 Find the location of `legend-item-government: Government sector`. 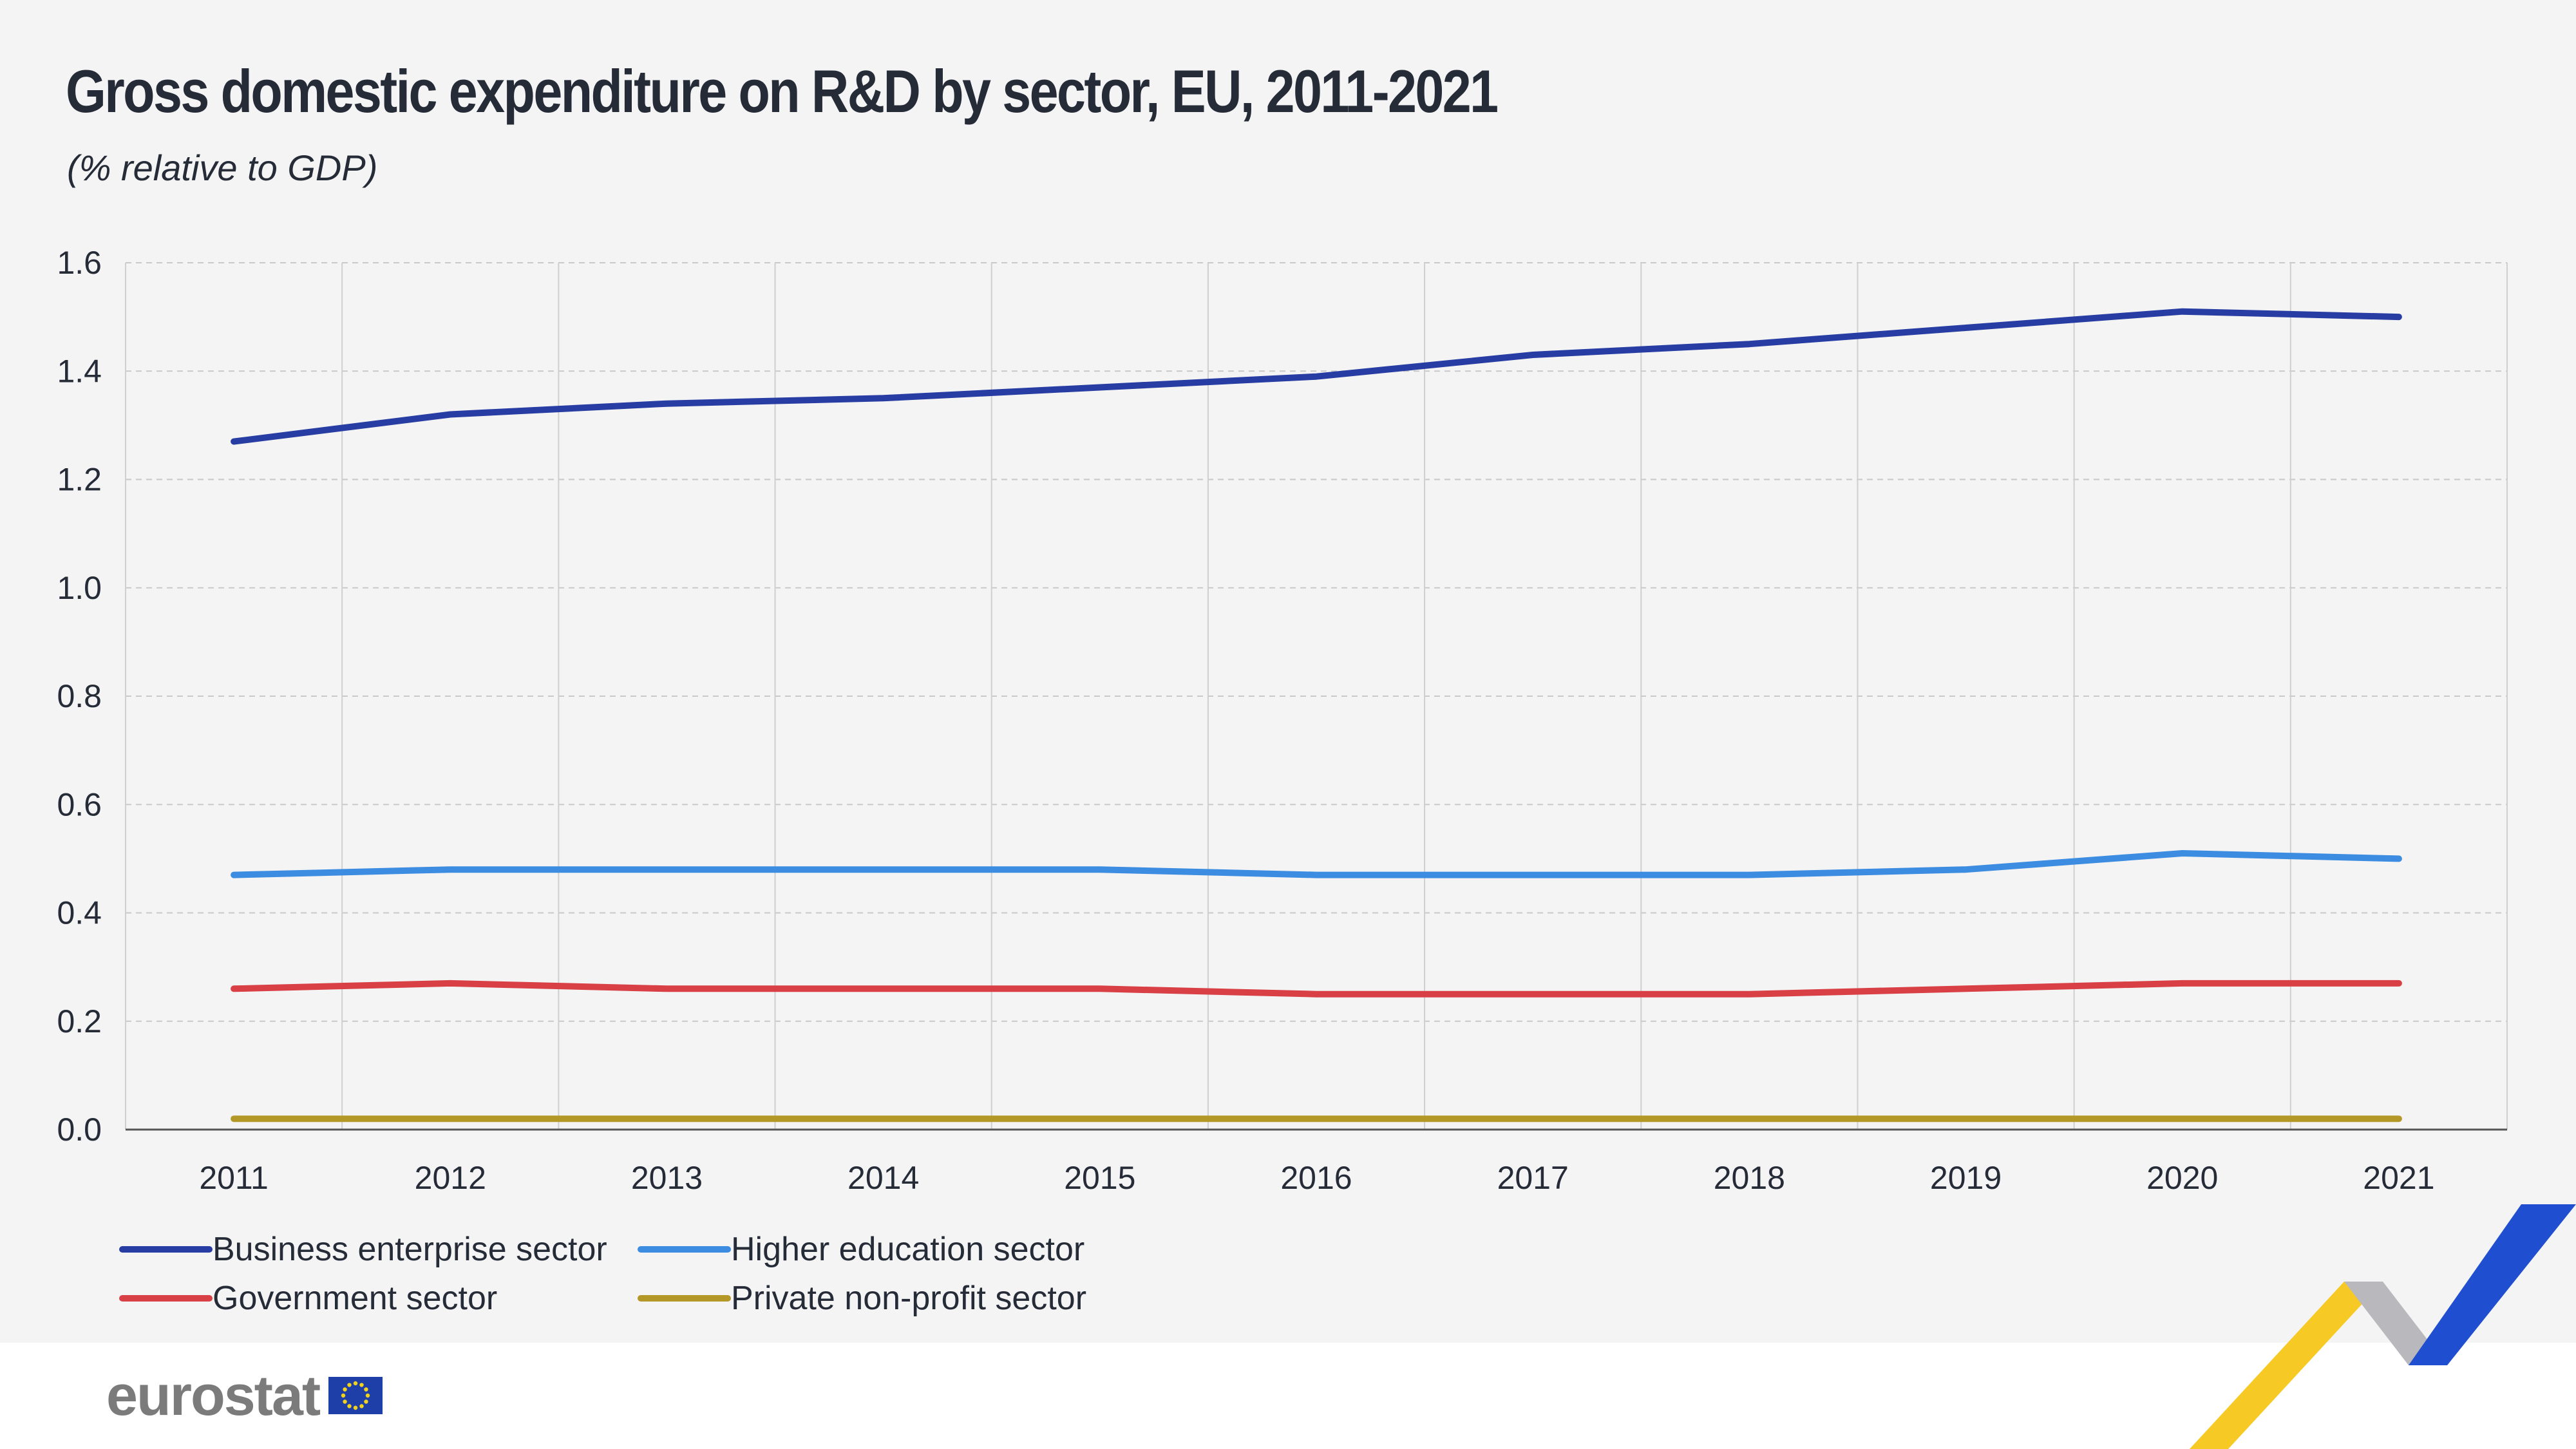

legend-item-government: Government sector is located at coordinates (308, 1298).